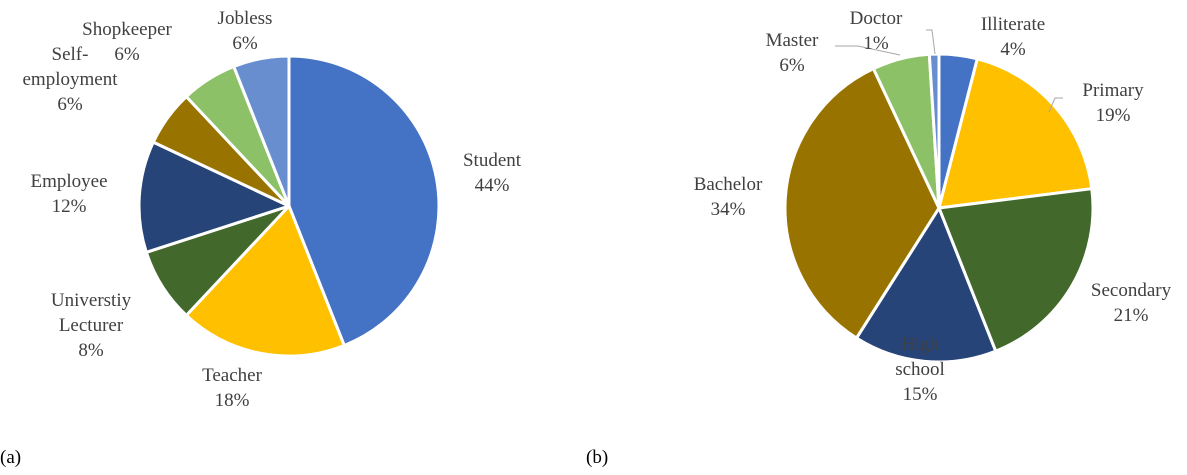 The image size is (1187, 475). What do you see at coordinates (1055, 105) in the screenshot?
I see `leader-line-primary` at bounding box center [1055, 105].